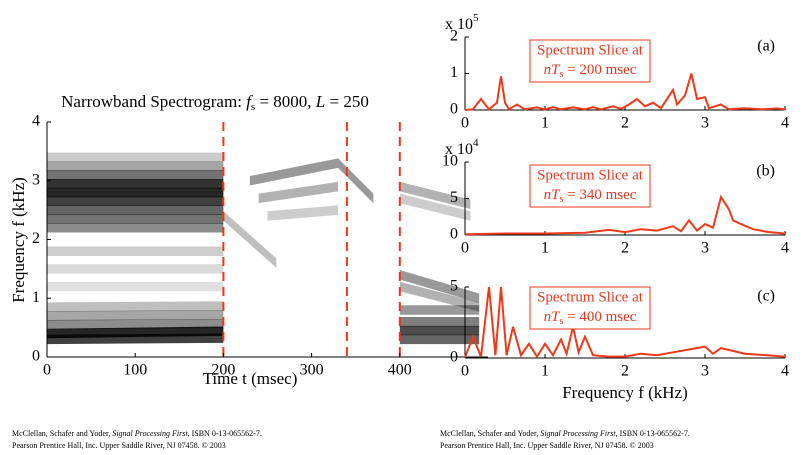 This screenshot has width=805, height=455. What do you see at coordinates (400, 370) in the screenshot?
I see `x-tick-label: 400` at bounding box center [400, 370].